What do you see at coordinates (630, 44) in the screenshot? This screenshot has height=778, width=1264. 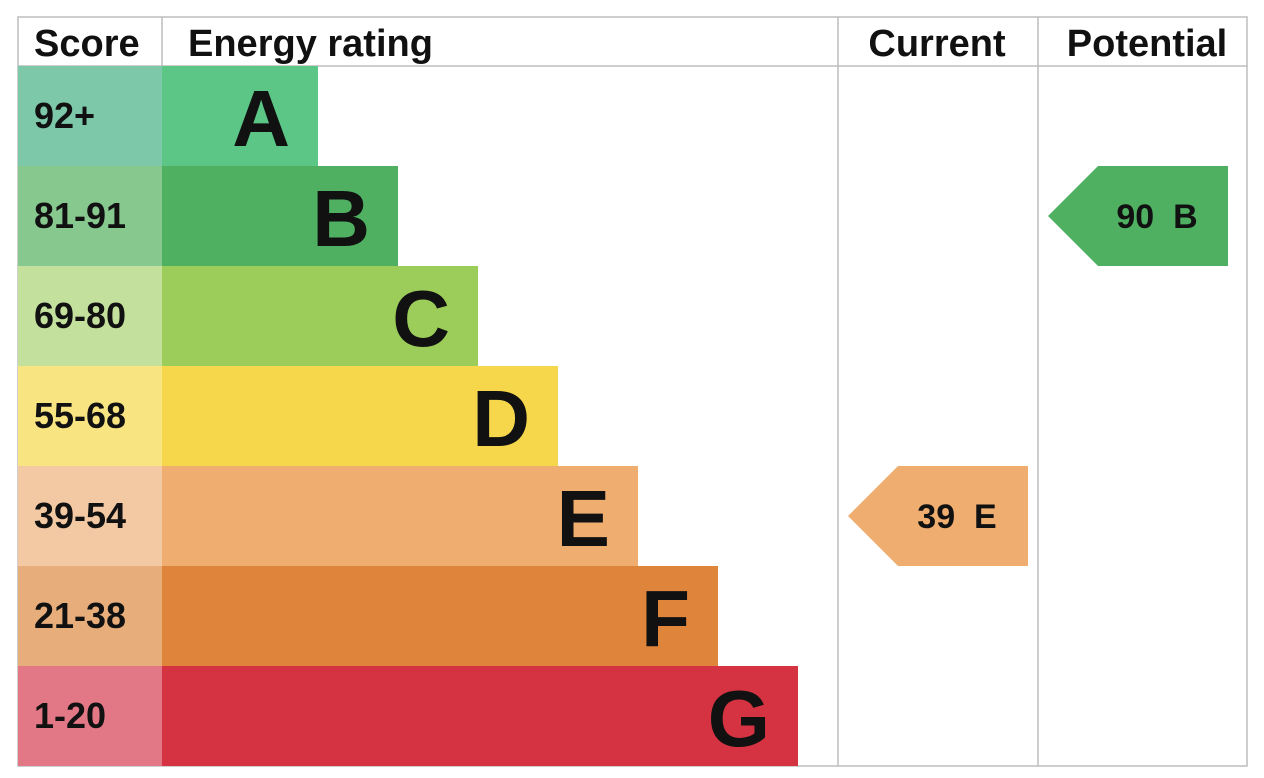 I see `column-headers: Score Energy rating Current Potential` at bounding box center [630, 44].